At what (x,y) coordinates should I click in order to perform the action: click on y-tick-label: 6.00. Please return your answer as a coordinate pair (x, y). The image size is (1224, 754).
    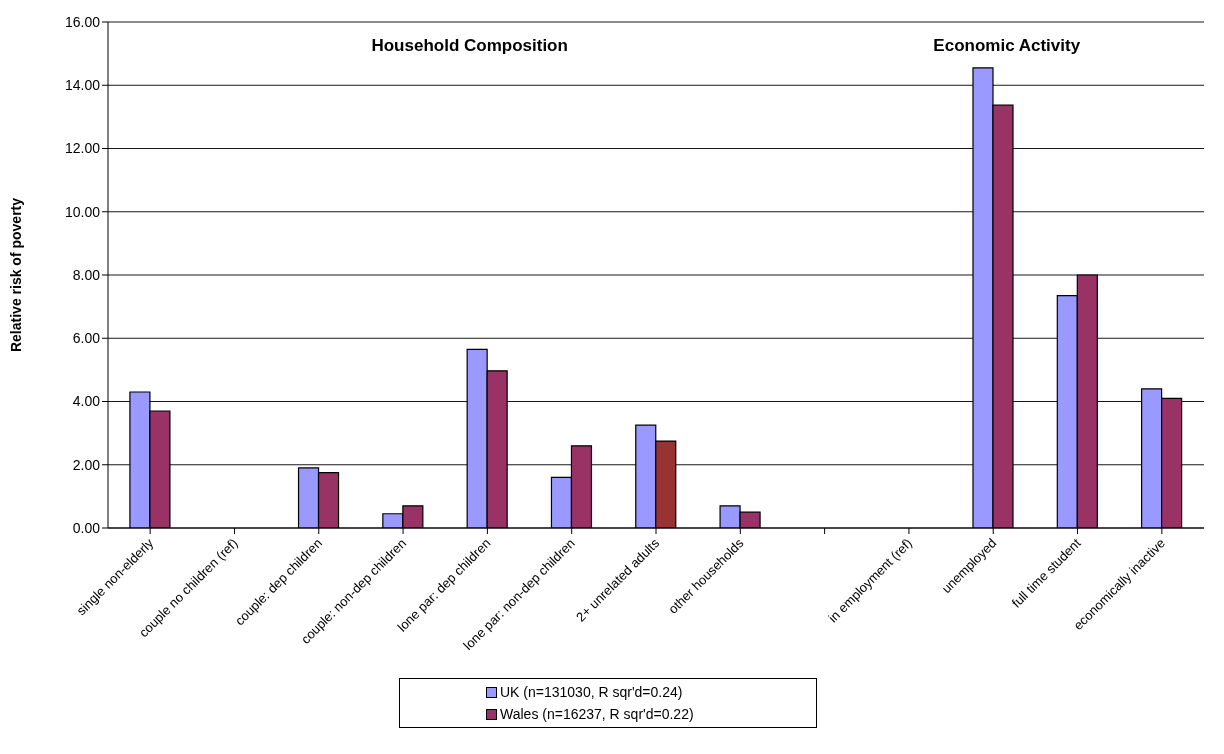
    Looking at the image, I should click on (86, 338).